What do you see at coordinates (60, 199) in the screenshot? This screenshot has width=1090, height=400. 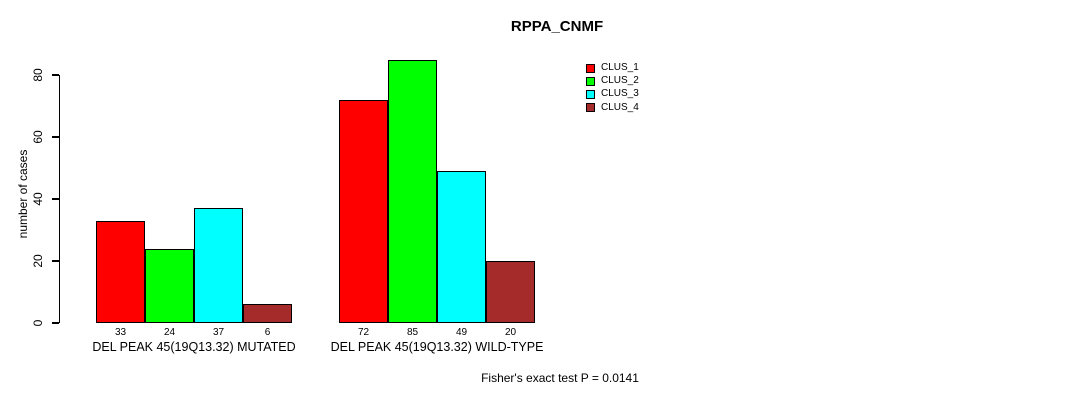 I see `y-axis-line` at bounding box center [60, 199].